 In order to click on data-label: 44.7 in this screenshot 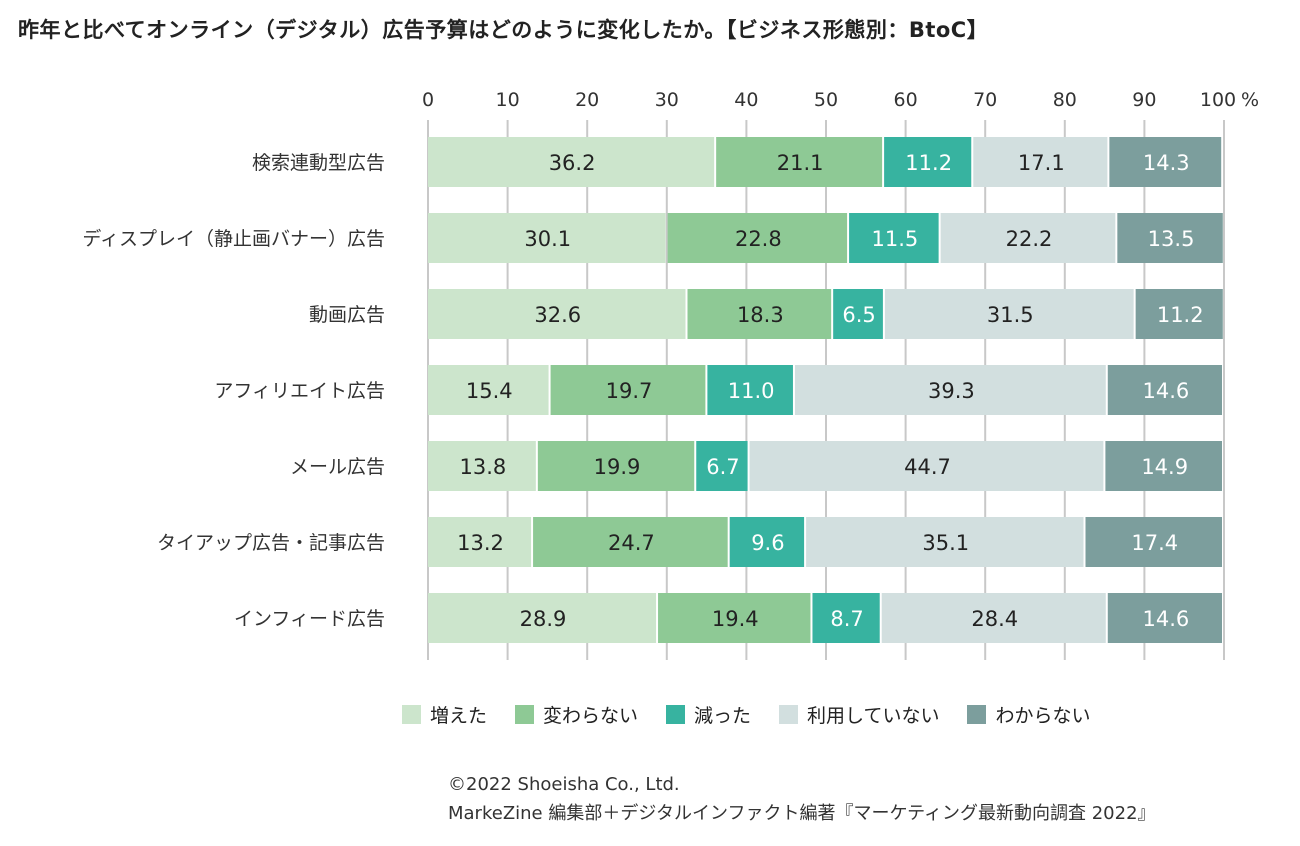, I will do `click(927, 467)`.